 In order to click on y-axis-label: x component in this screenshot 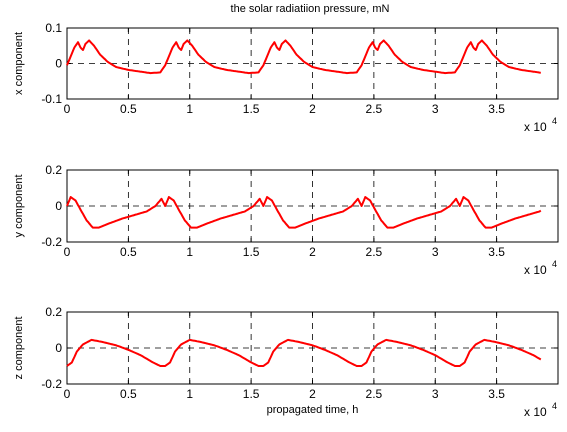, I will do `click(19, 63)`.